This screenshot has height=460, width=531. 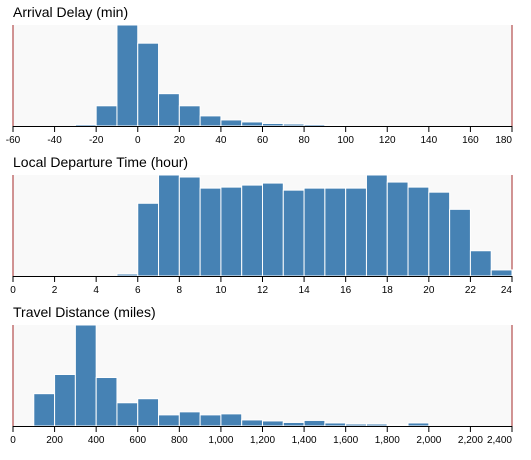 I want to click on x-axis: 0 2 4 6 8 10 12 14 16 18 20 22 24, so click(x=261, y=286).